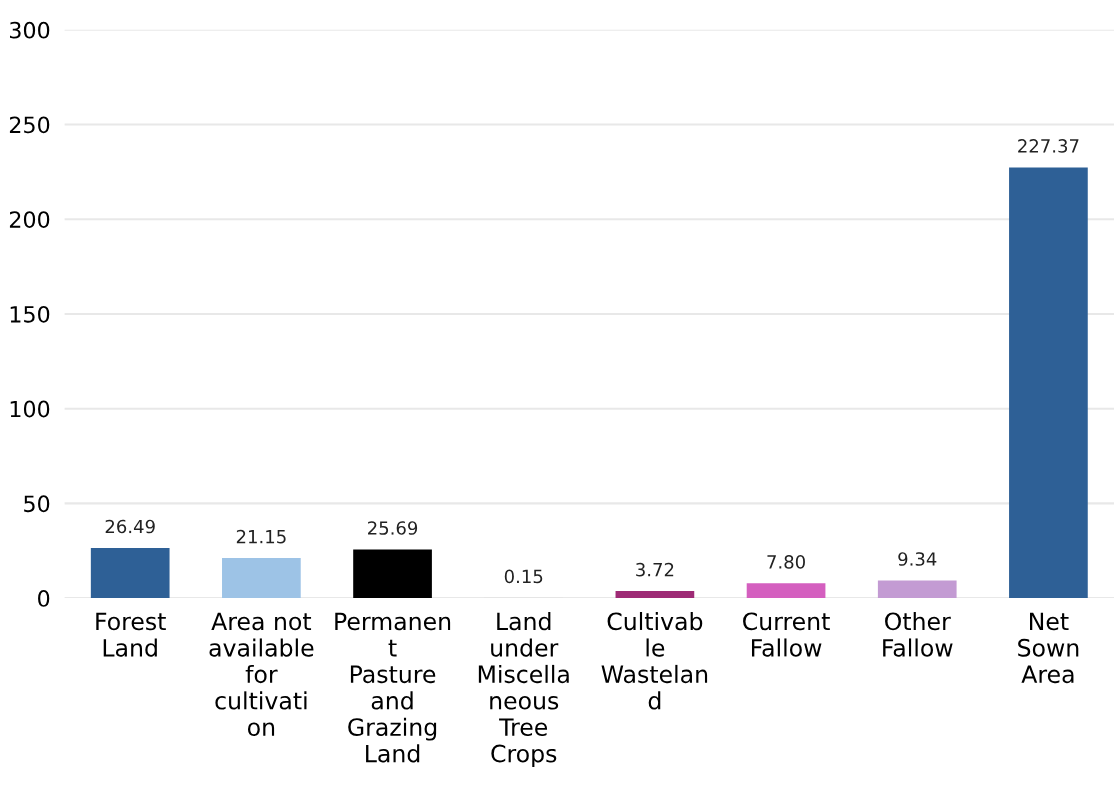  I want to click on y-tick-label: 100, so click(30, 409).